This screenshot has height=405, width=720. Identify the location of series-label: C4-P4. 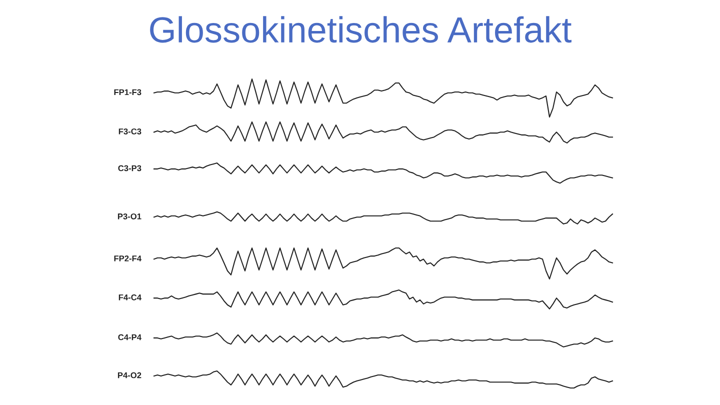
(130, 337).